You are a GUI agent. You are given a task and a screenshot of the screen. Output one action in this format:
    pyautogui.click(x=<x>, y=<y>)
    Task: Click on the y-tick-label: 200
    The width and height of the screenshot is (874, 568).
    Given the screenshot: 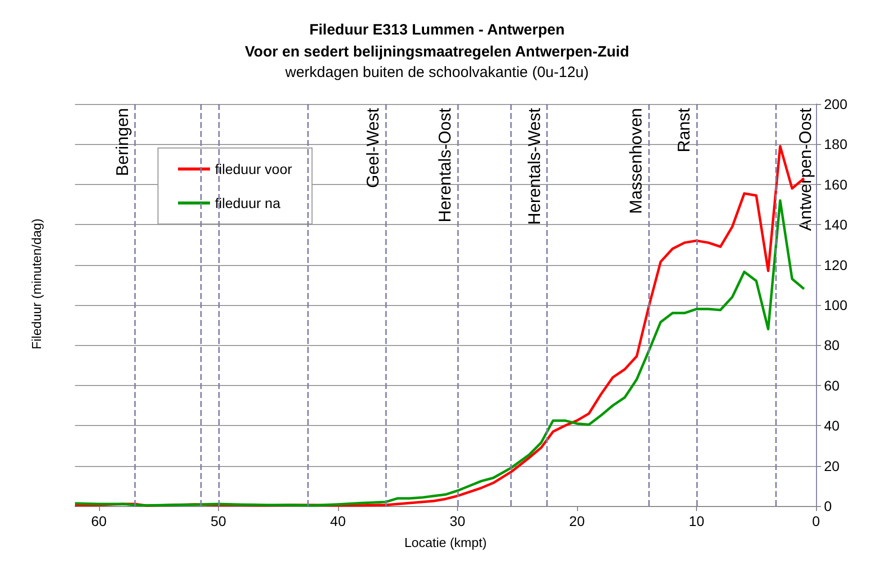 What is the action you would take?
    pyautogui.click(x=836, y=104)
    